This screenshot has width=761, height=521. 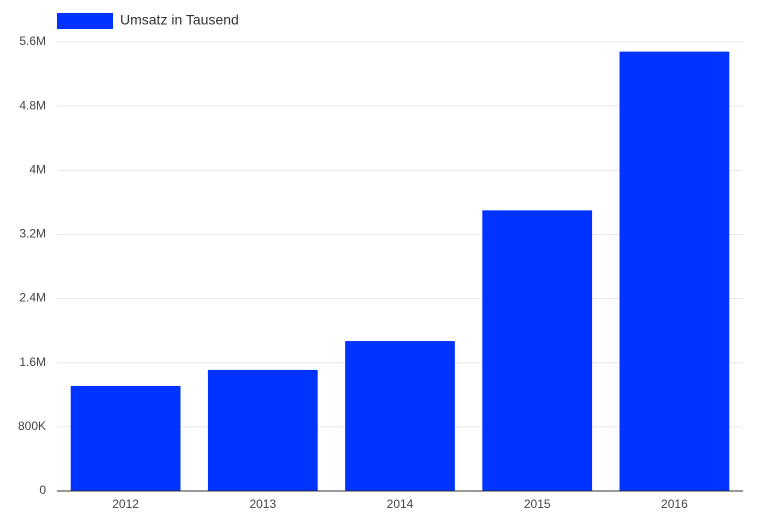 I want to click on y-tick-label: 2.4M, so click(x=32, y=298).